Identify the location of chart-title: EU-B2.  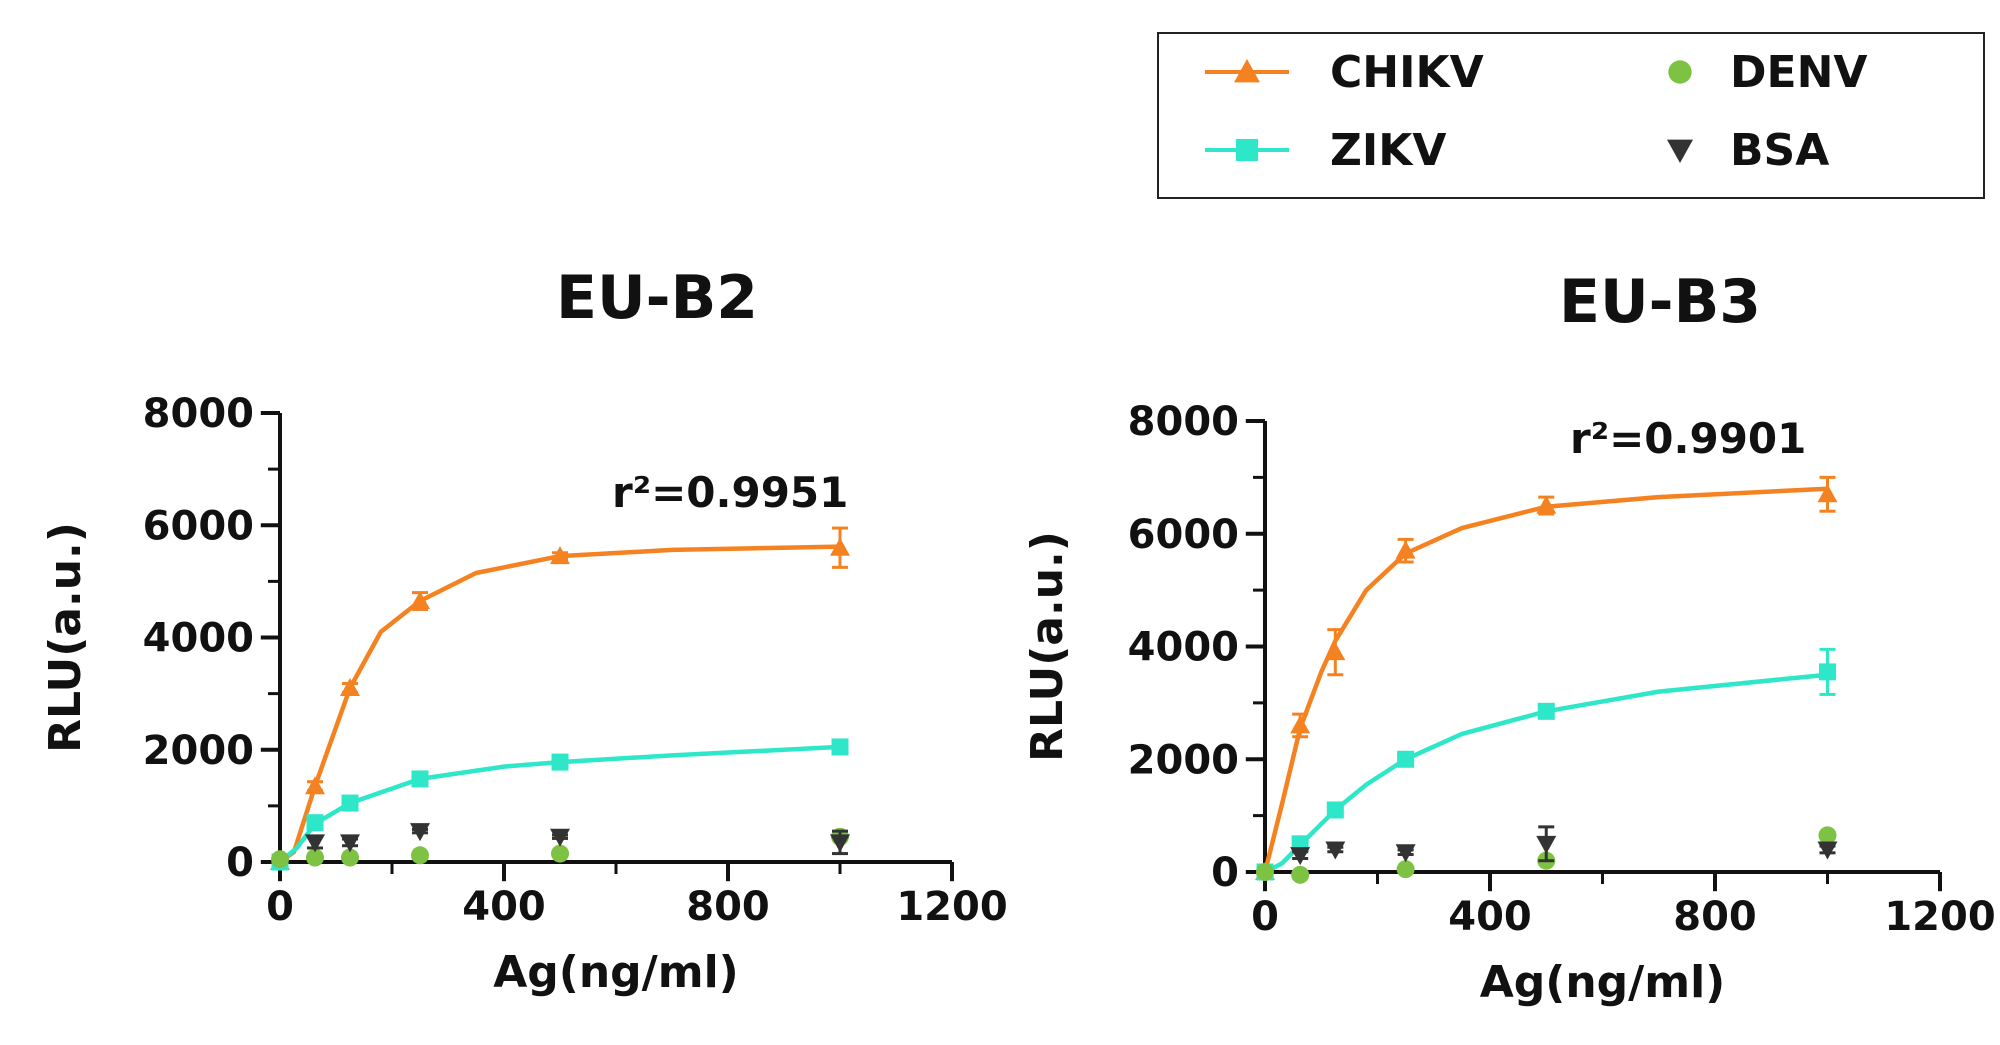
(657, 298).